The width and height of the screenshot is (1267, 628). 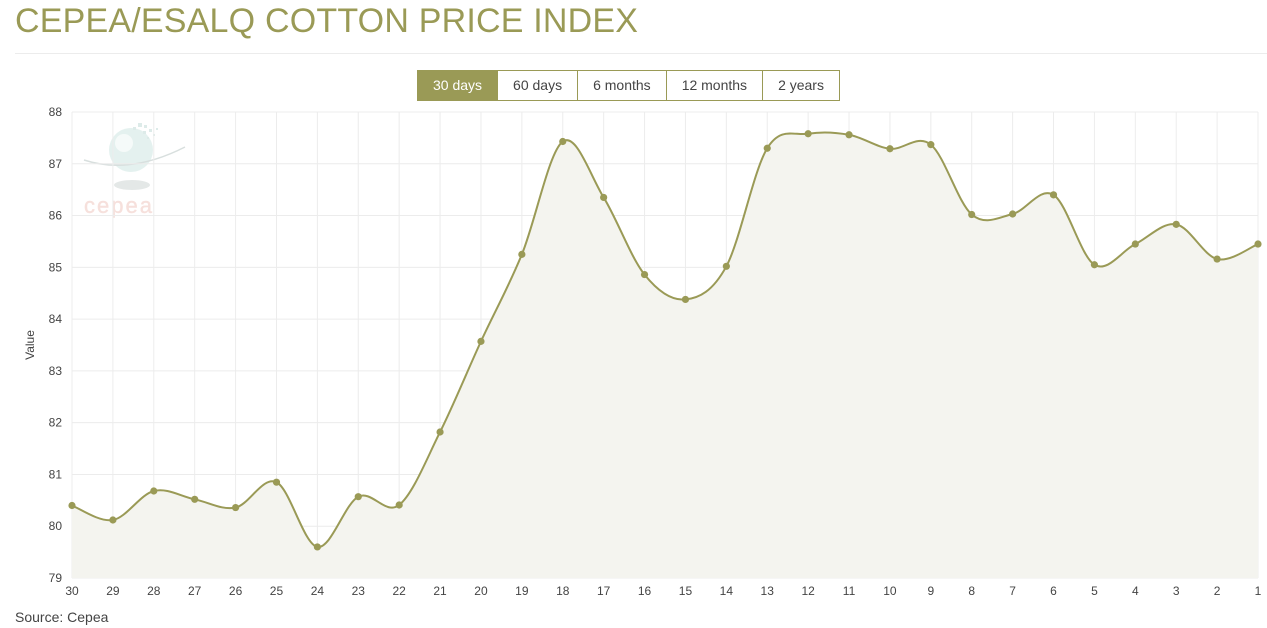 I want to click on x-tick-label: 30, so click(x=72, y=591).